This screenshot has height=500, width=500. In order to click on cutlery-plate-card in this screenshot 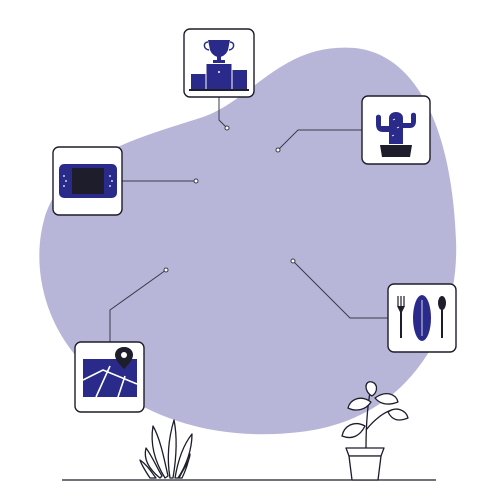, I will do `click(422, 318)`.